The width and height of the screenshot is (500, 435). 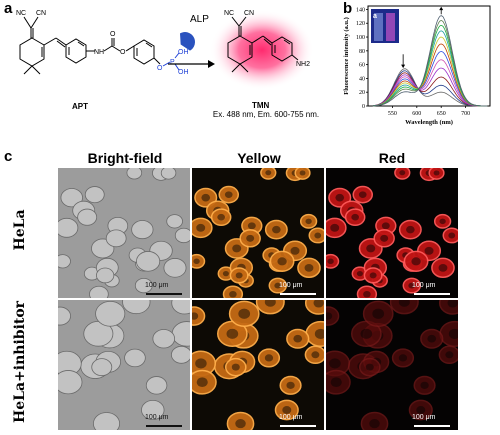 I want to click on y-tick-label-40: 40, so click(x=362, y=79).